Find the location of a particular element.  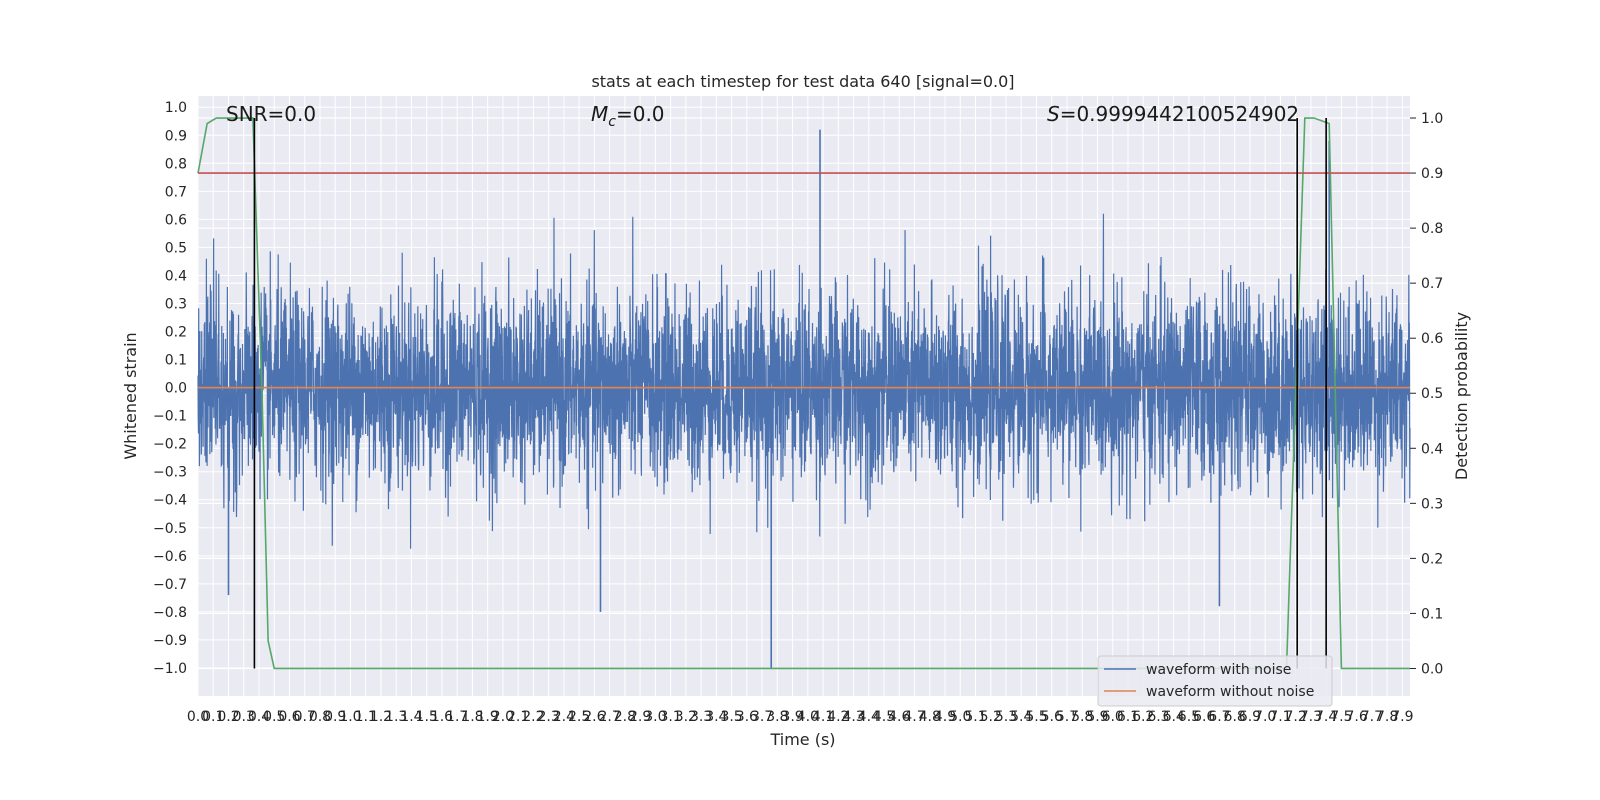

x-tick-label-47: 4.7 is located at coordinates (914, 717).